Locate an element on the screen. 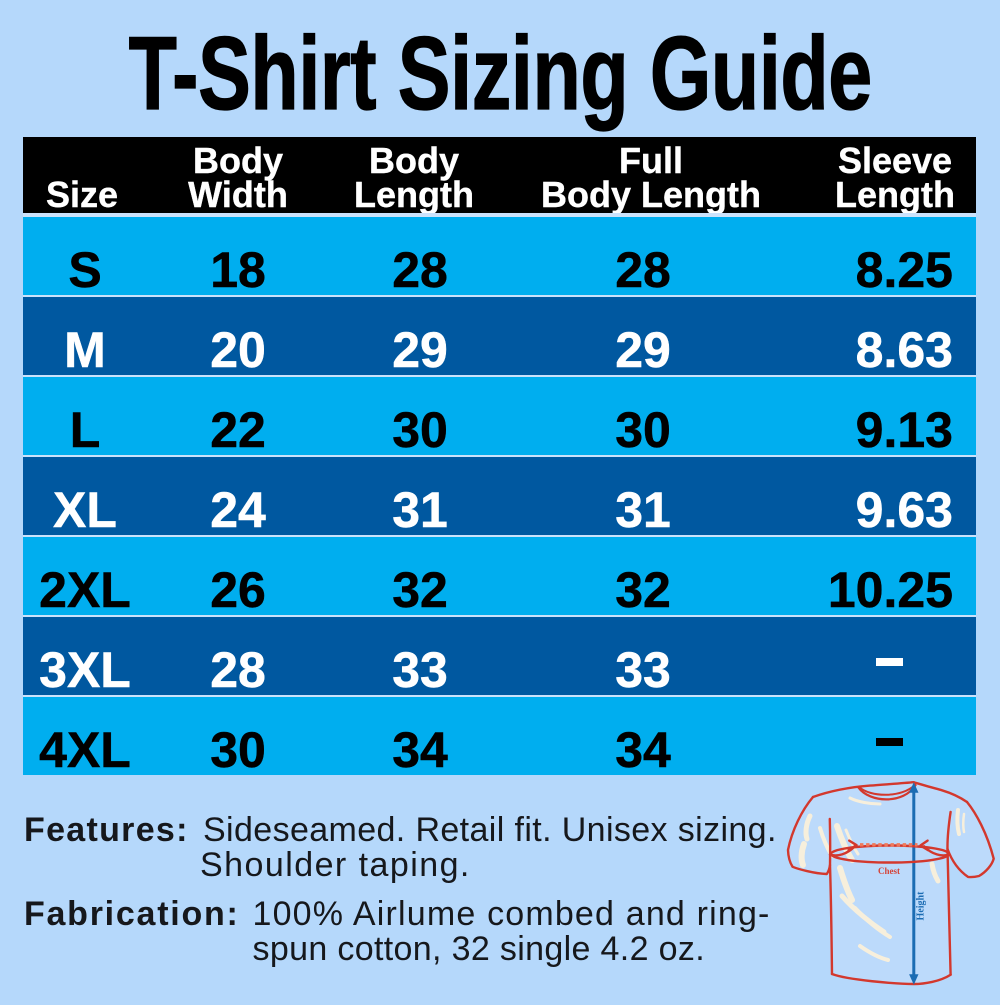  svg-text: Chest is located at coordinates (889, 871).